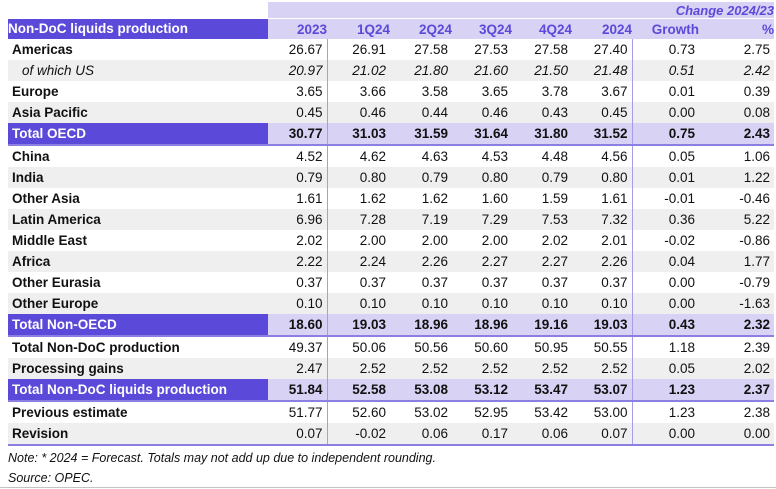 This screenshot has width=776, height=489. Describe the element at coordinates (421, 134) in the screenshot. I see `cell-value: 31.59` at that location.